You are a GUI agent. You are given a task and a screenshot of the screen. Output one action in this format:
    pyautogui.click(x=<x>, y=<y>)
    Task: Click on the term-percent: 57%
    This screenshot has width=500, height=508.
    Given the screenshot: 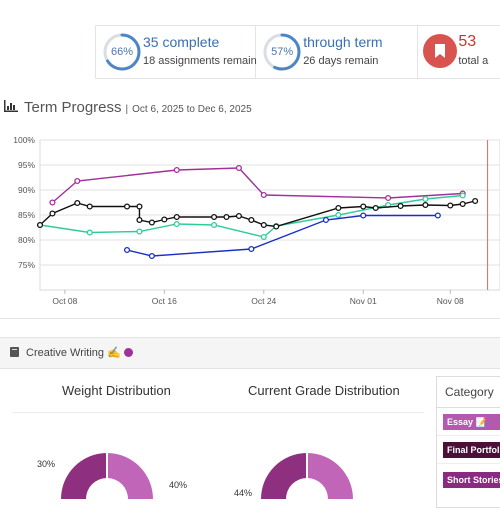 What is the action you would take?
    pyautogui.click(x=282, y=52)
    